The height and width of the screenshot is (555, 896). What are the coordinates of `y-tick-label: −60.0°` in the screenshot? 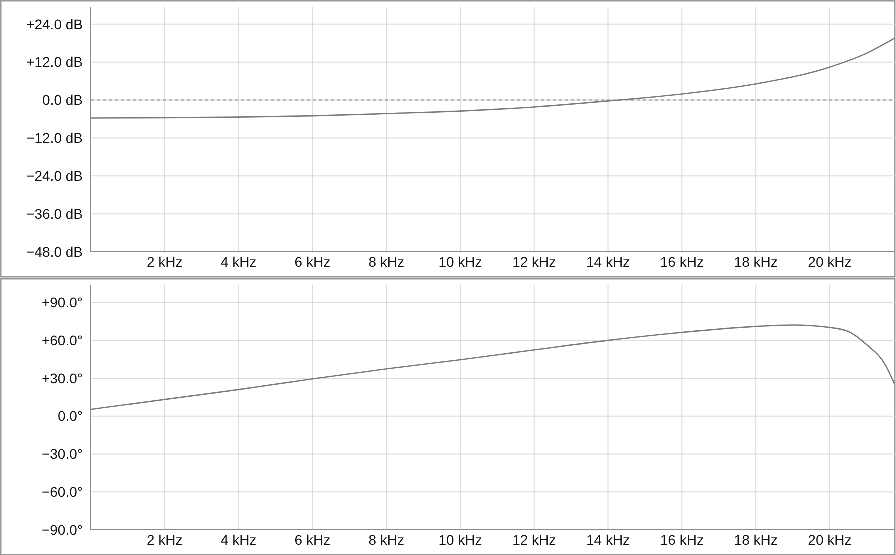 It's located at (62, 492).